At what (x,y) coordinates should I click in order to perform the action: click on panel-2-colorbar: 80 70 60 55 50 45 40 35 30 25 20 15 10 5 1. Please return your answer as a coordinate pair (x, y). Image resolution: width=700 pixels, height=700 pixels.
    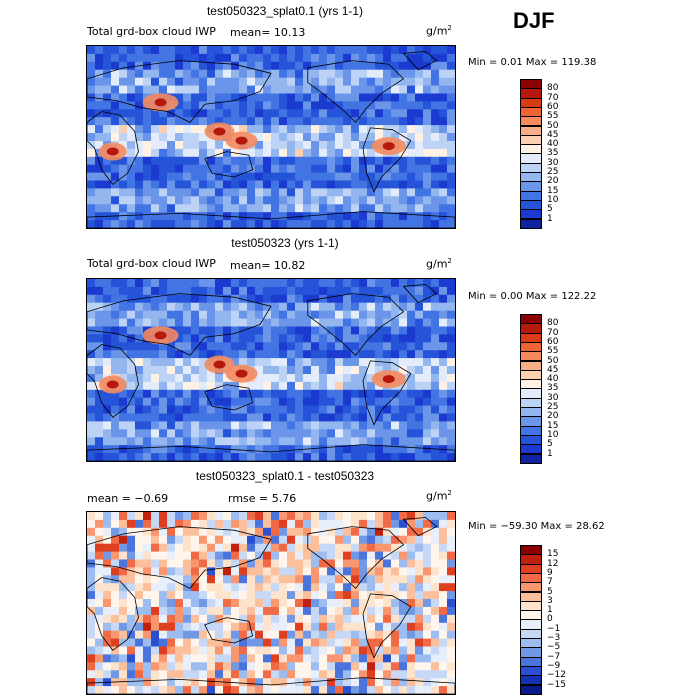
    Looking at the image, I should click on (550, 389).